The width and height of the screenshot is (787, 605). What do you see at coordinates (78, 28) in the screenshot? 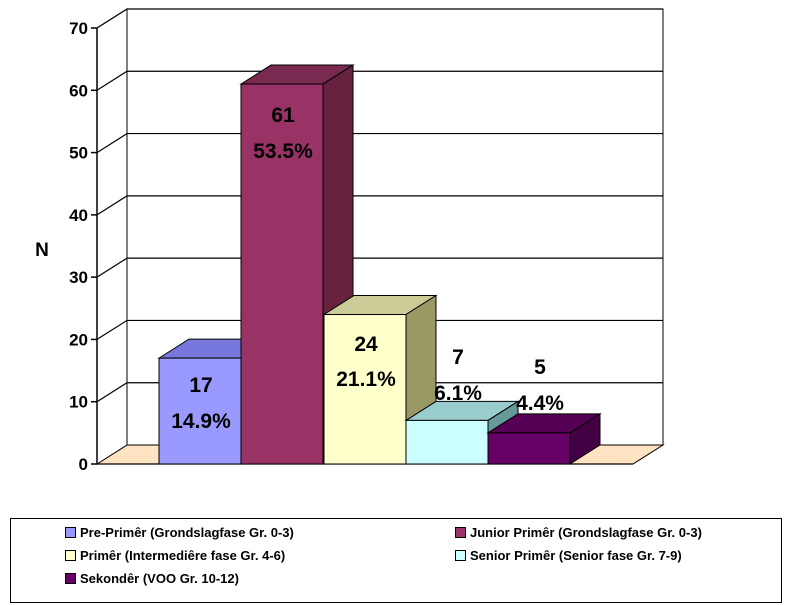
I see `y-tick-label: 70` at bounding box center [78, 28].